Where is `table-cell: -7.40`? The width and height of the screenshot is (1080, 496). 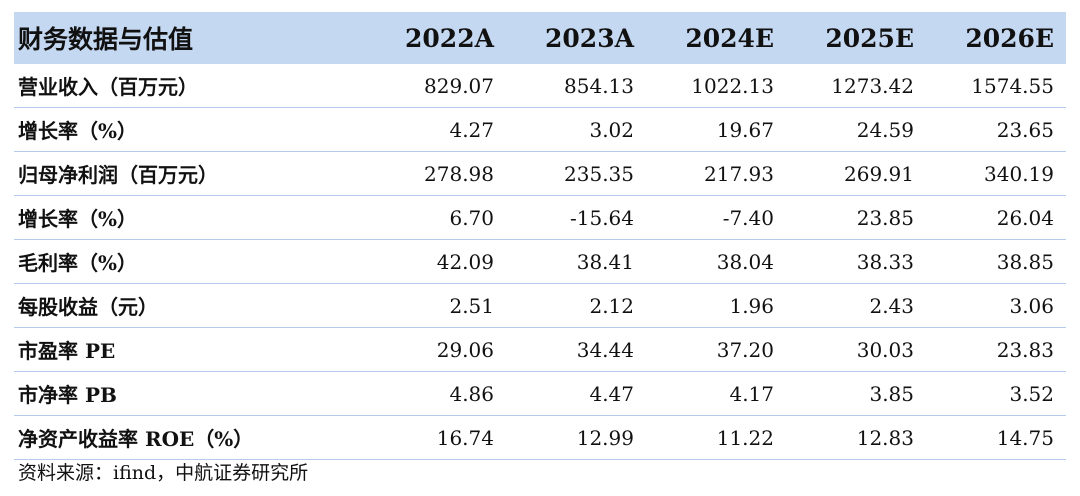
table-cell: -7.40 is located at coordinates (748, 217).